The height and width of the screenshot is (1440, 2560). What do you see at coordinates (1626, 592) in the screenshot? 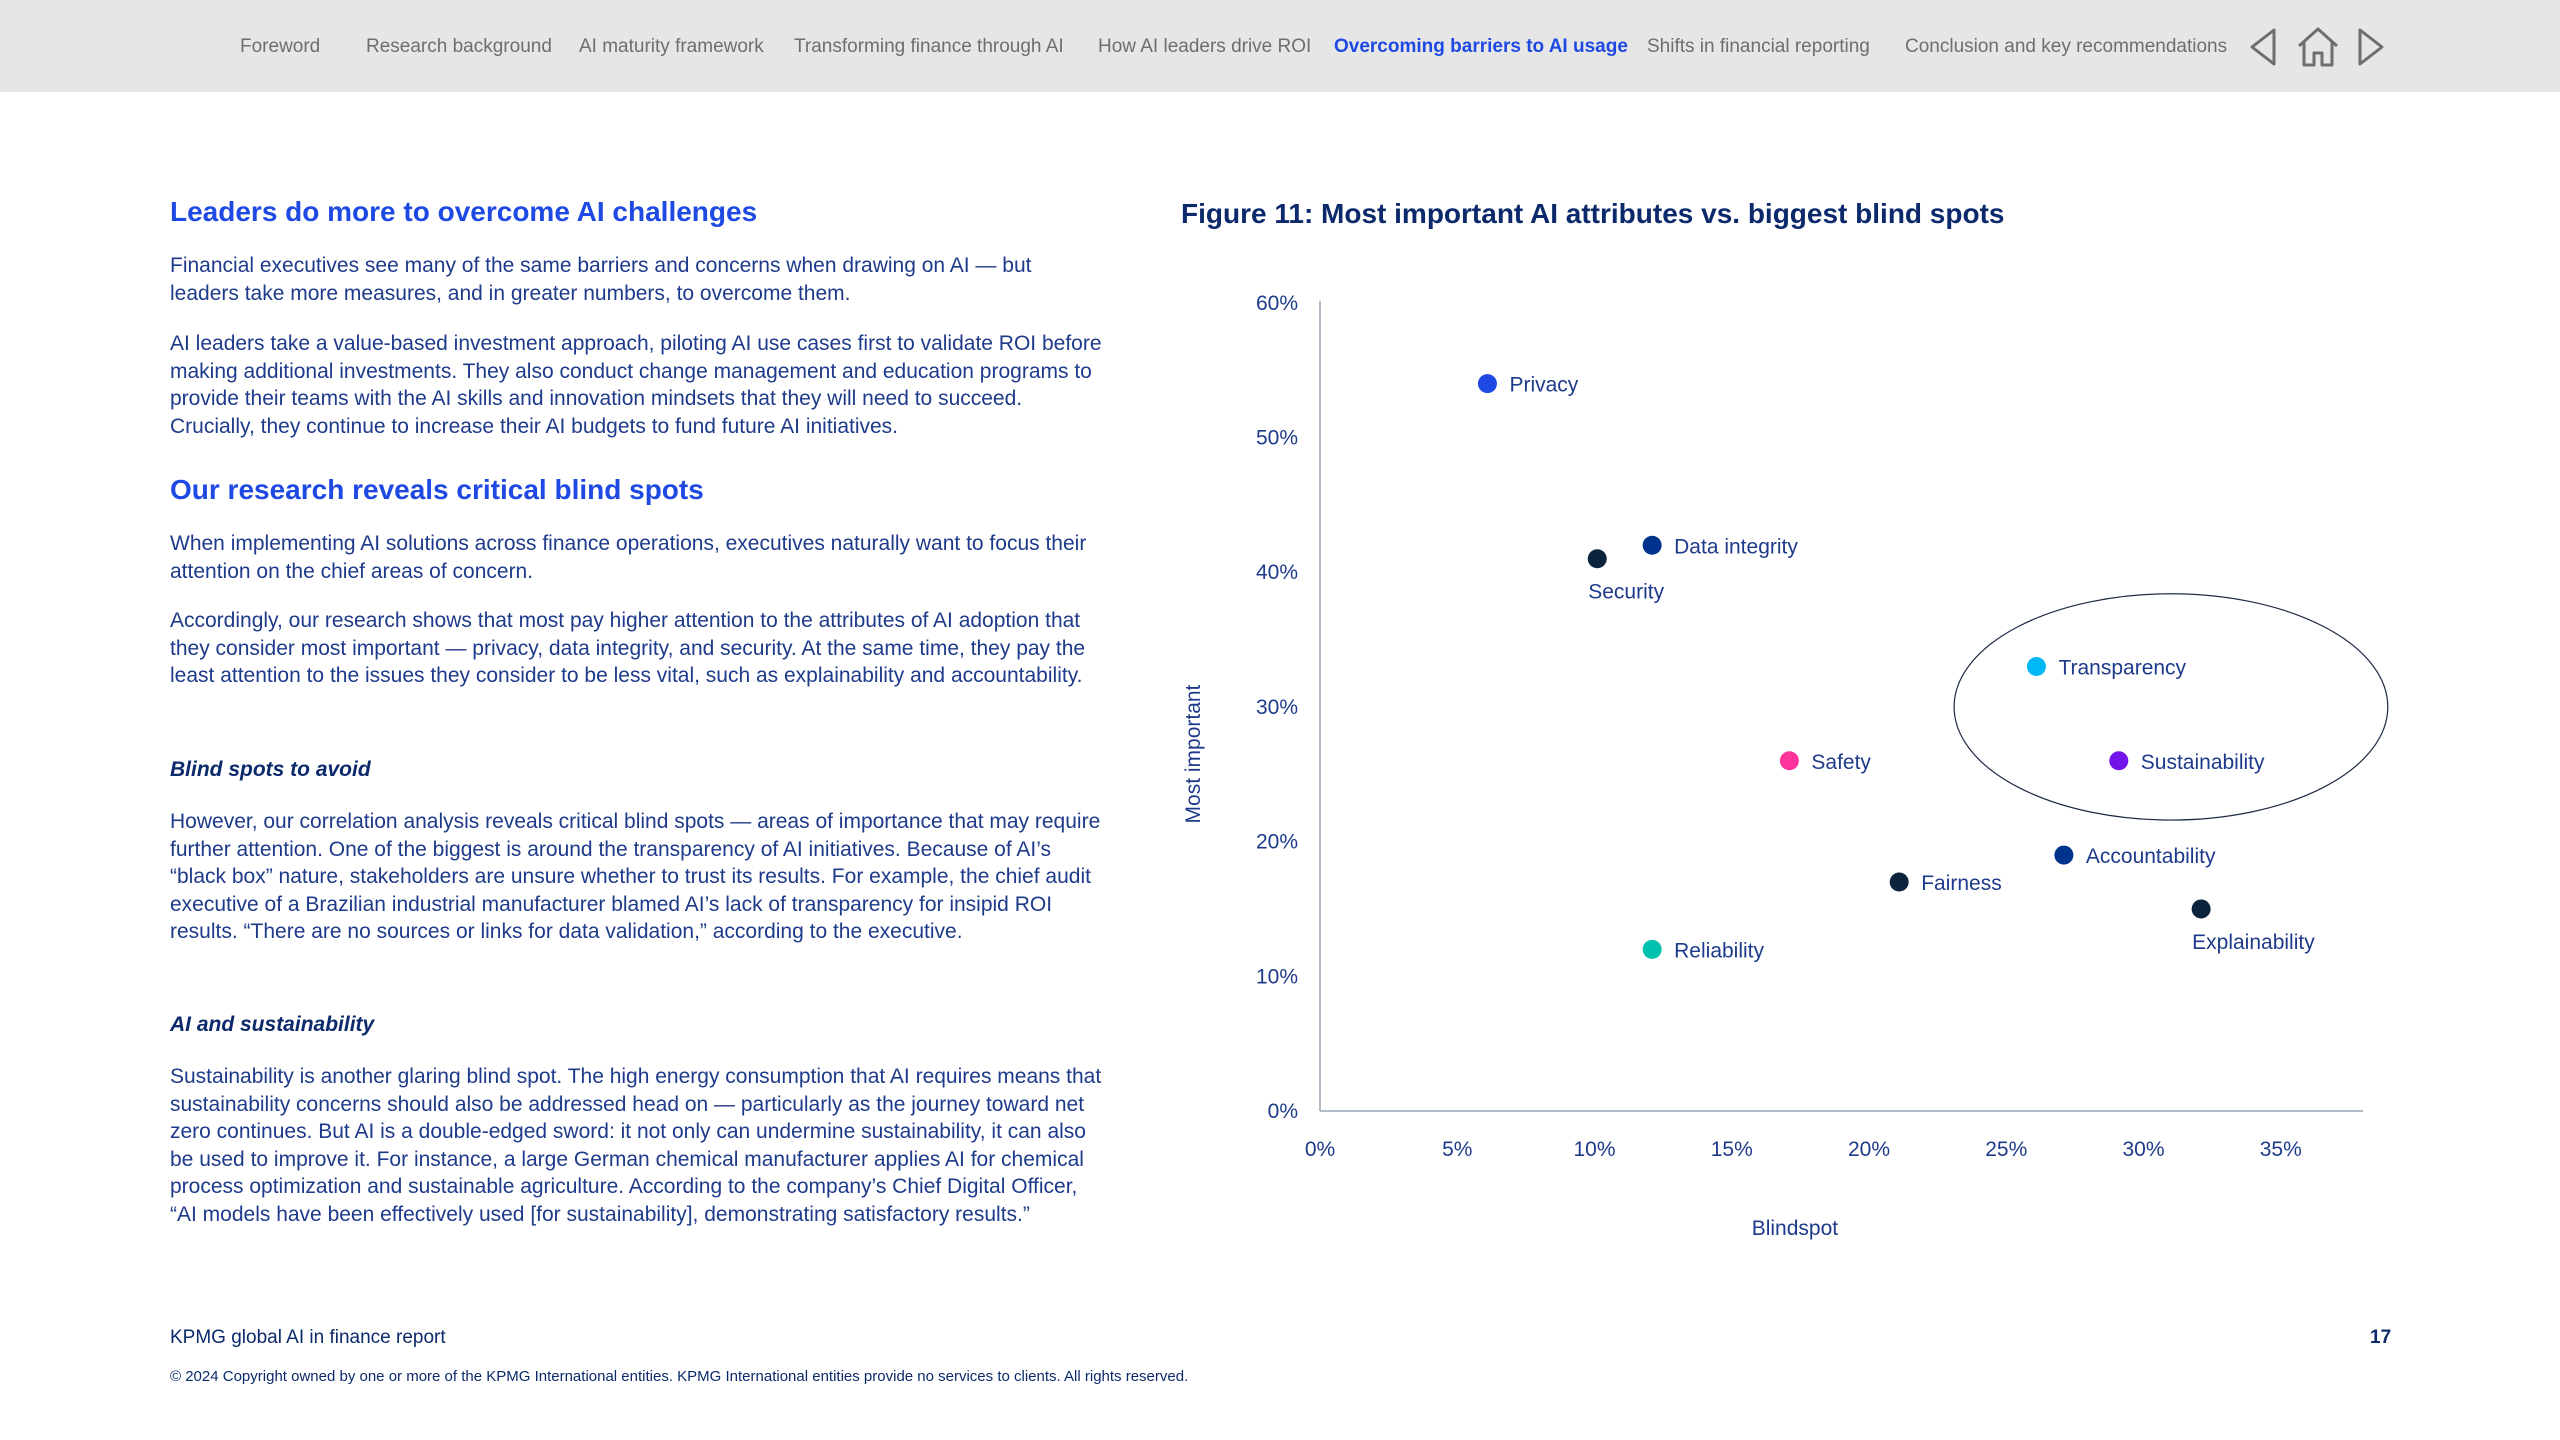
I see `point-label-security: Security` at bounding box center [1626, 592].